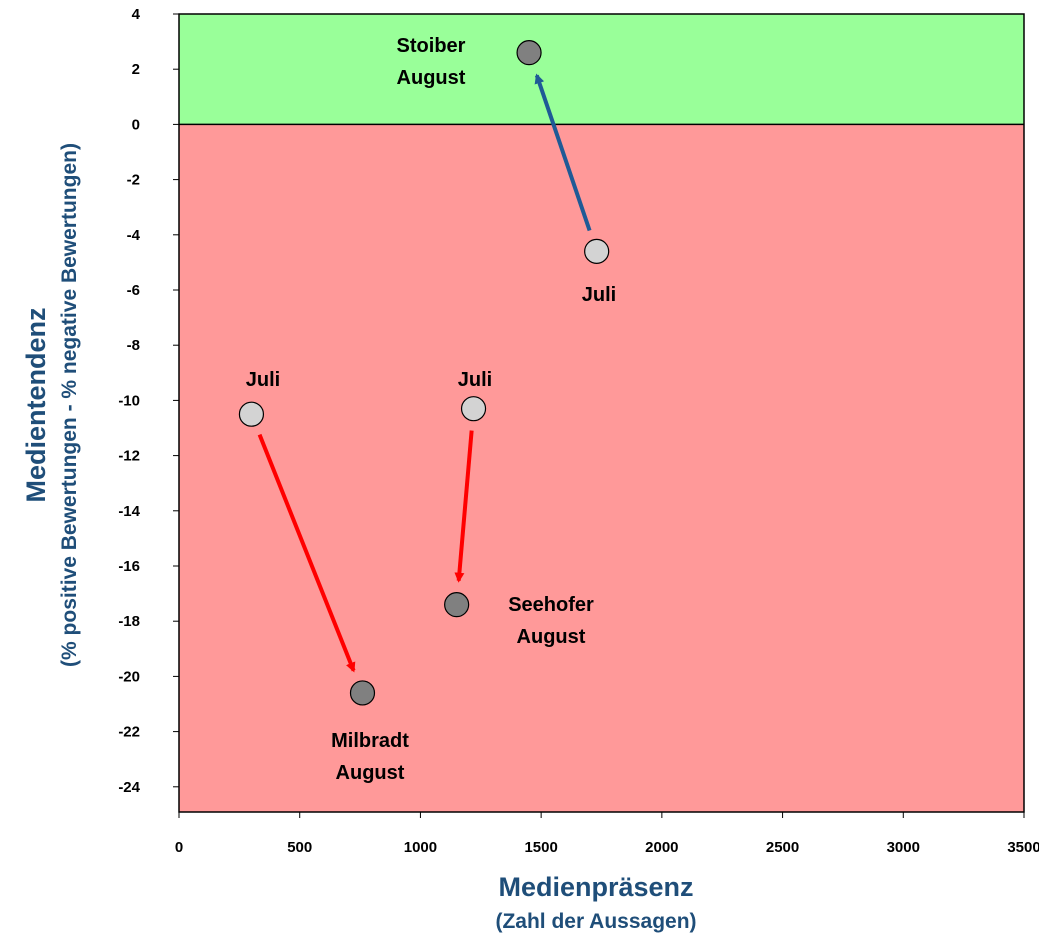 This screenshot has height=943, width=1039. Describe the element at coordinates (597, 251) in the screenshot. I see `point-stoiber-juli` at that location.